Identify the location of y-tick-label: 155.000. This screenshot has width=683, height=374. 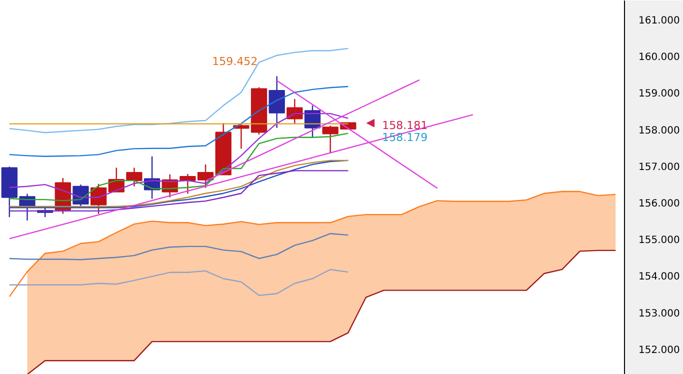
(659, 240).